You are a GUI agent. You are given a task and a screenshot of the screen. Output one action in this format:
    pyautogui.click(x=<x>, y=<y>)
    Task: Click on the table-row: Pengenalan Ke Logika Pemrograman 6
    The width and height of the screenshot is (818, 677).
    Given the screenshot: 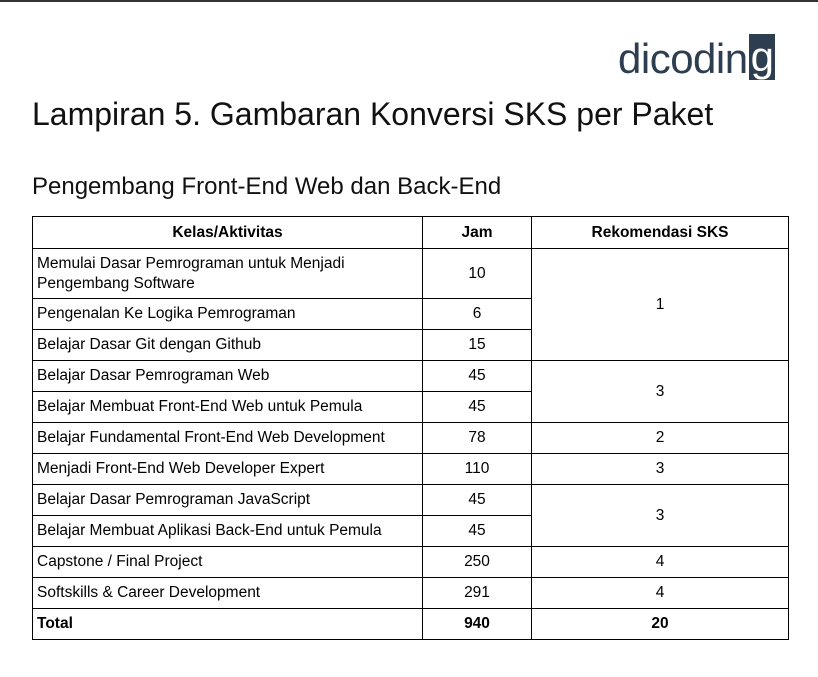 What is the action you would take?
    pyautogui.click(x=410, y=314)
    